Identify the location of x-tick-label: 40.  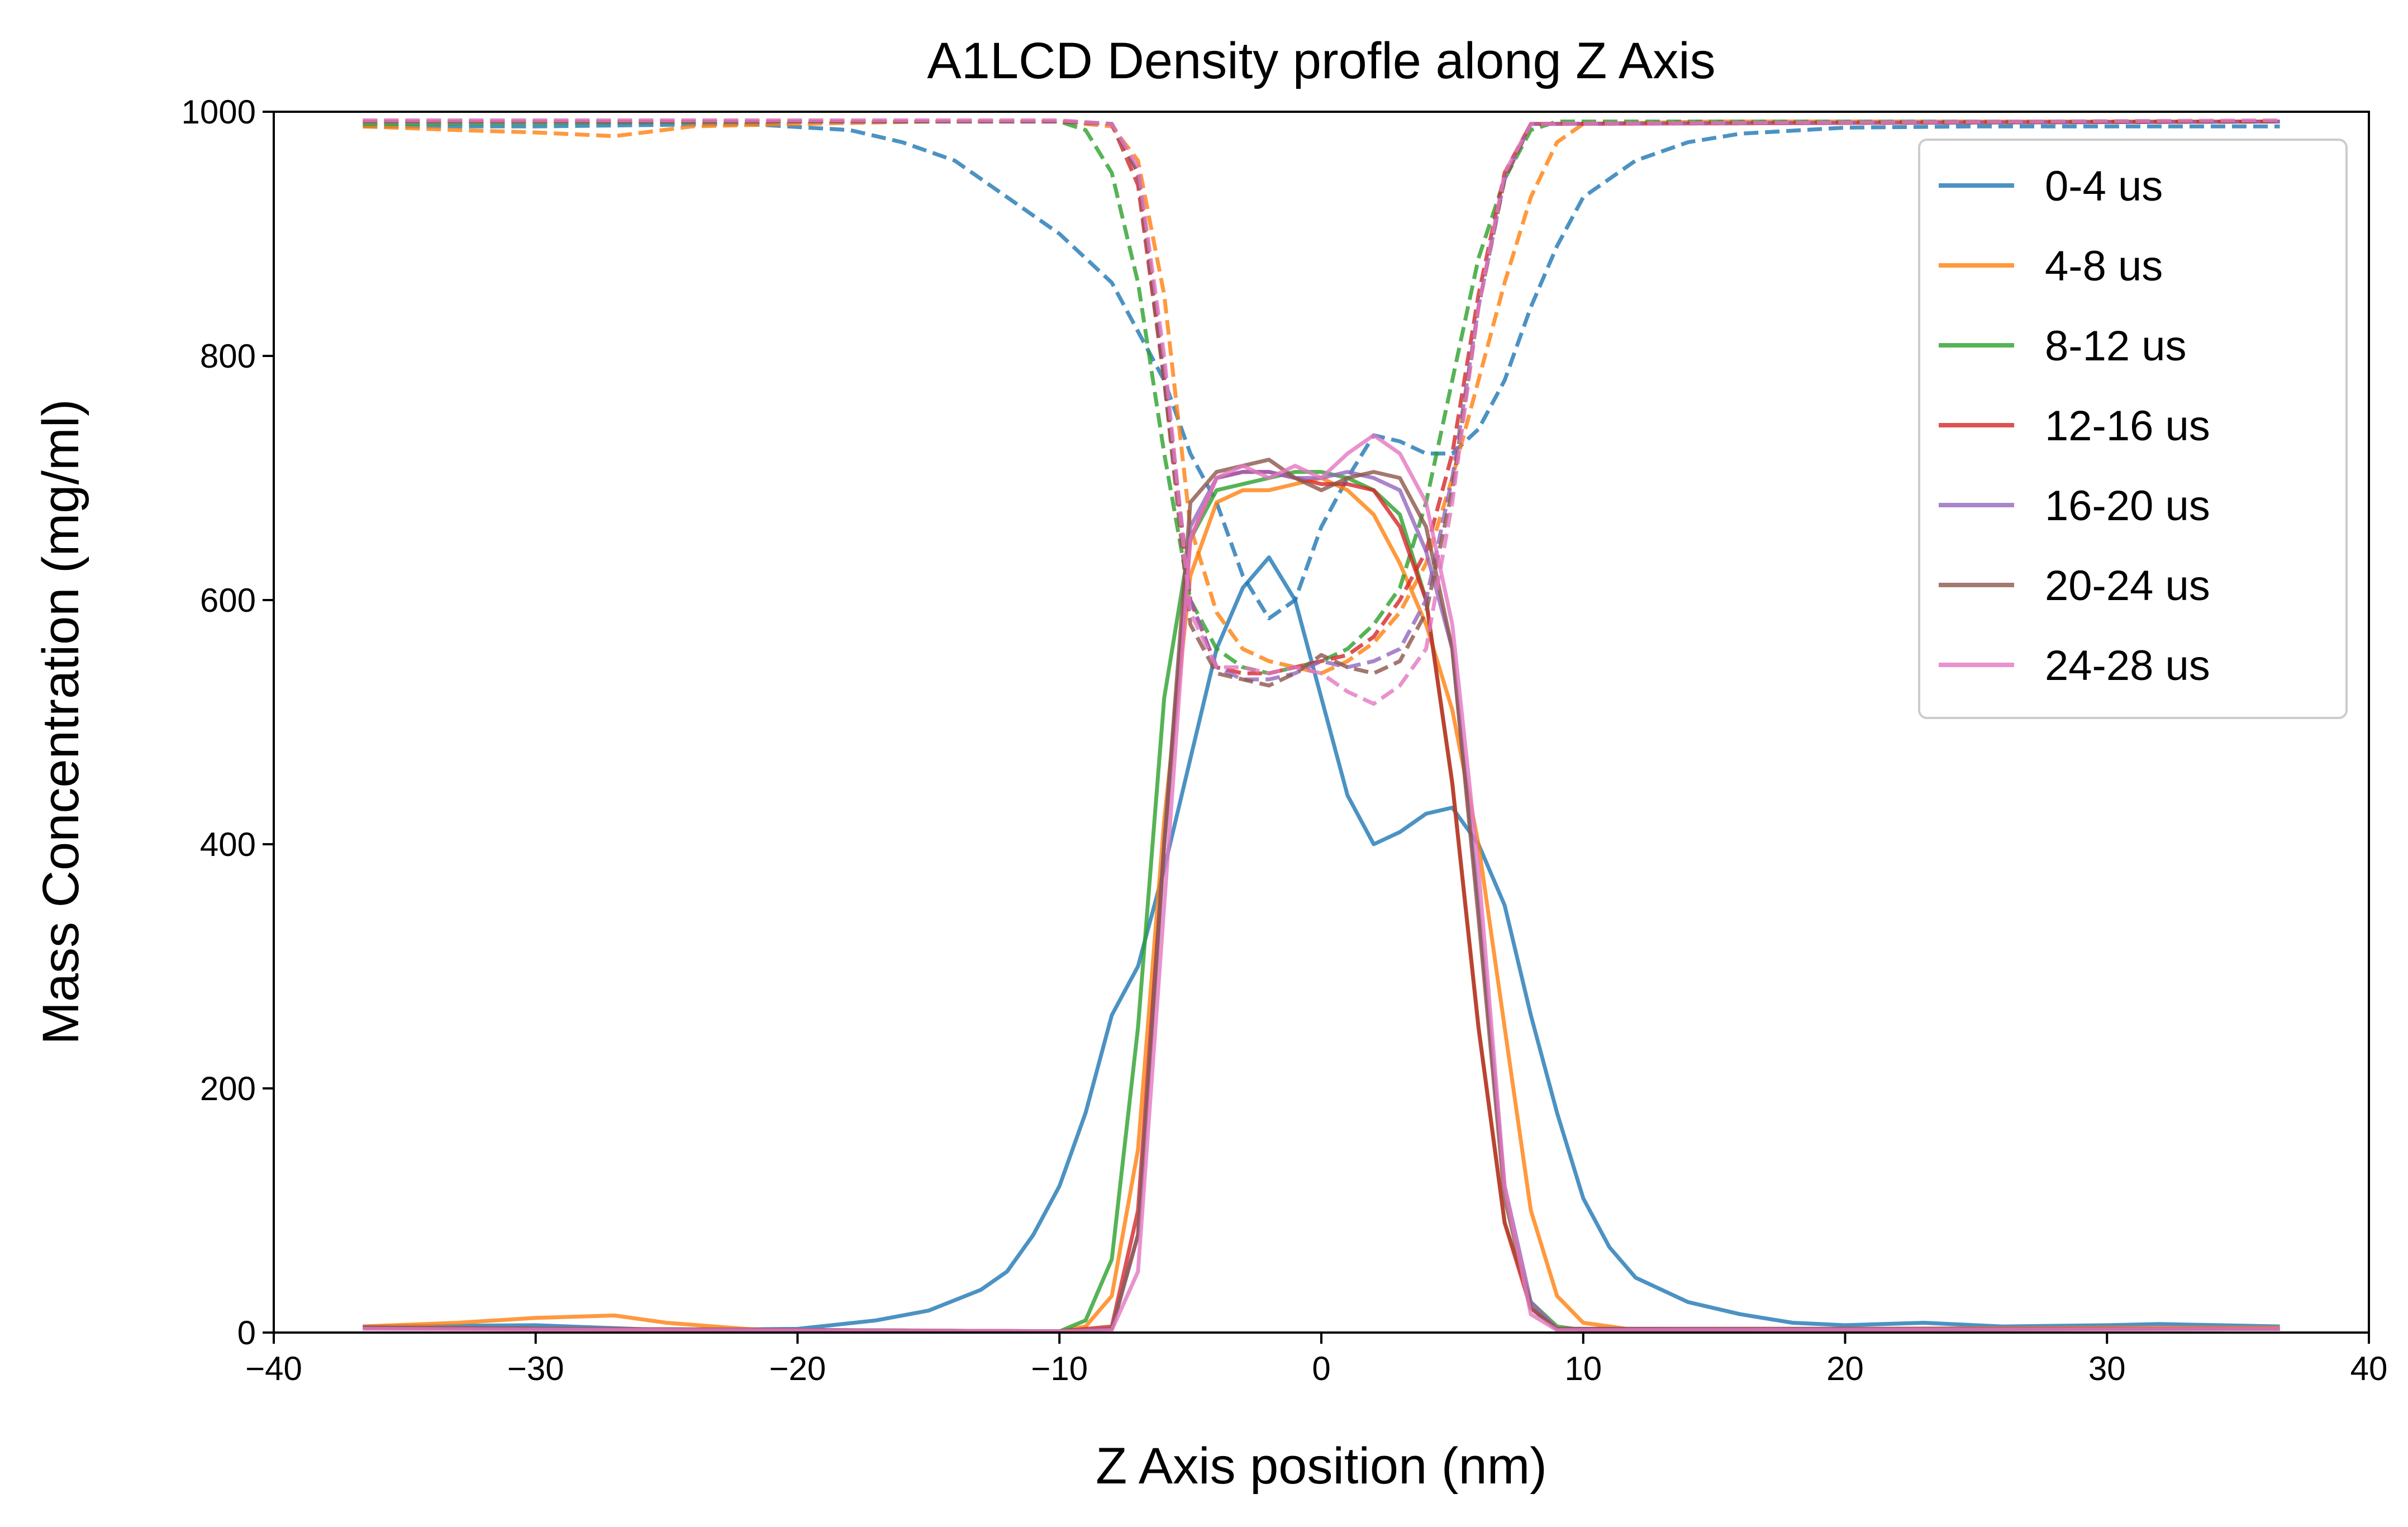
(2369, 1368).